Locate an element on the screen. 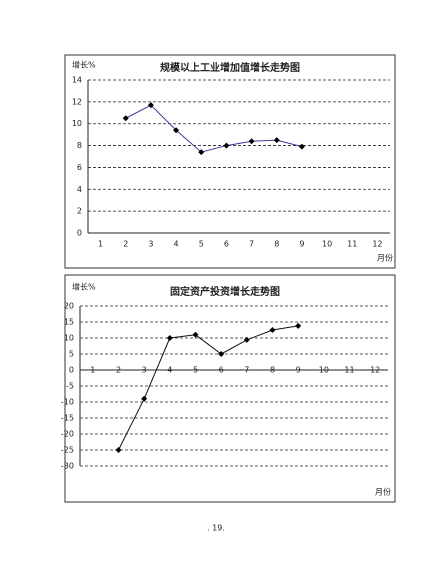 The image size is (432, 566). y-tick-label: 15 is located at coordinates (69, 322).